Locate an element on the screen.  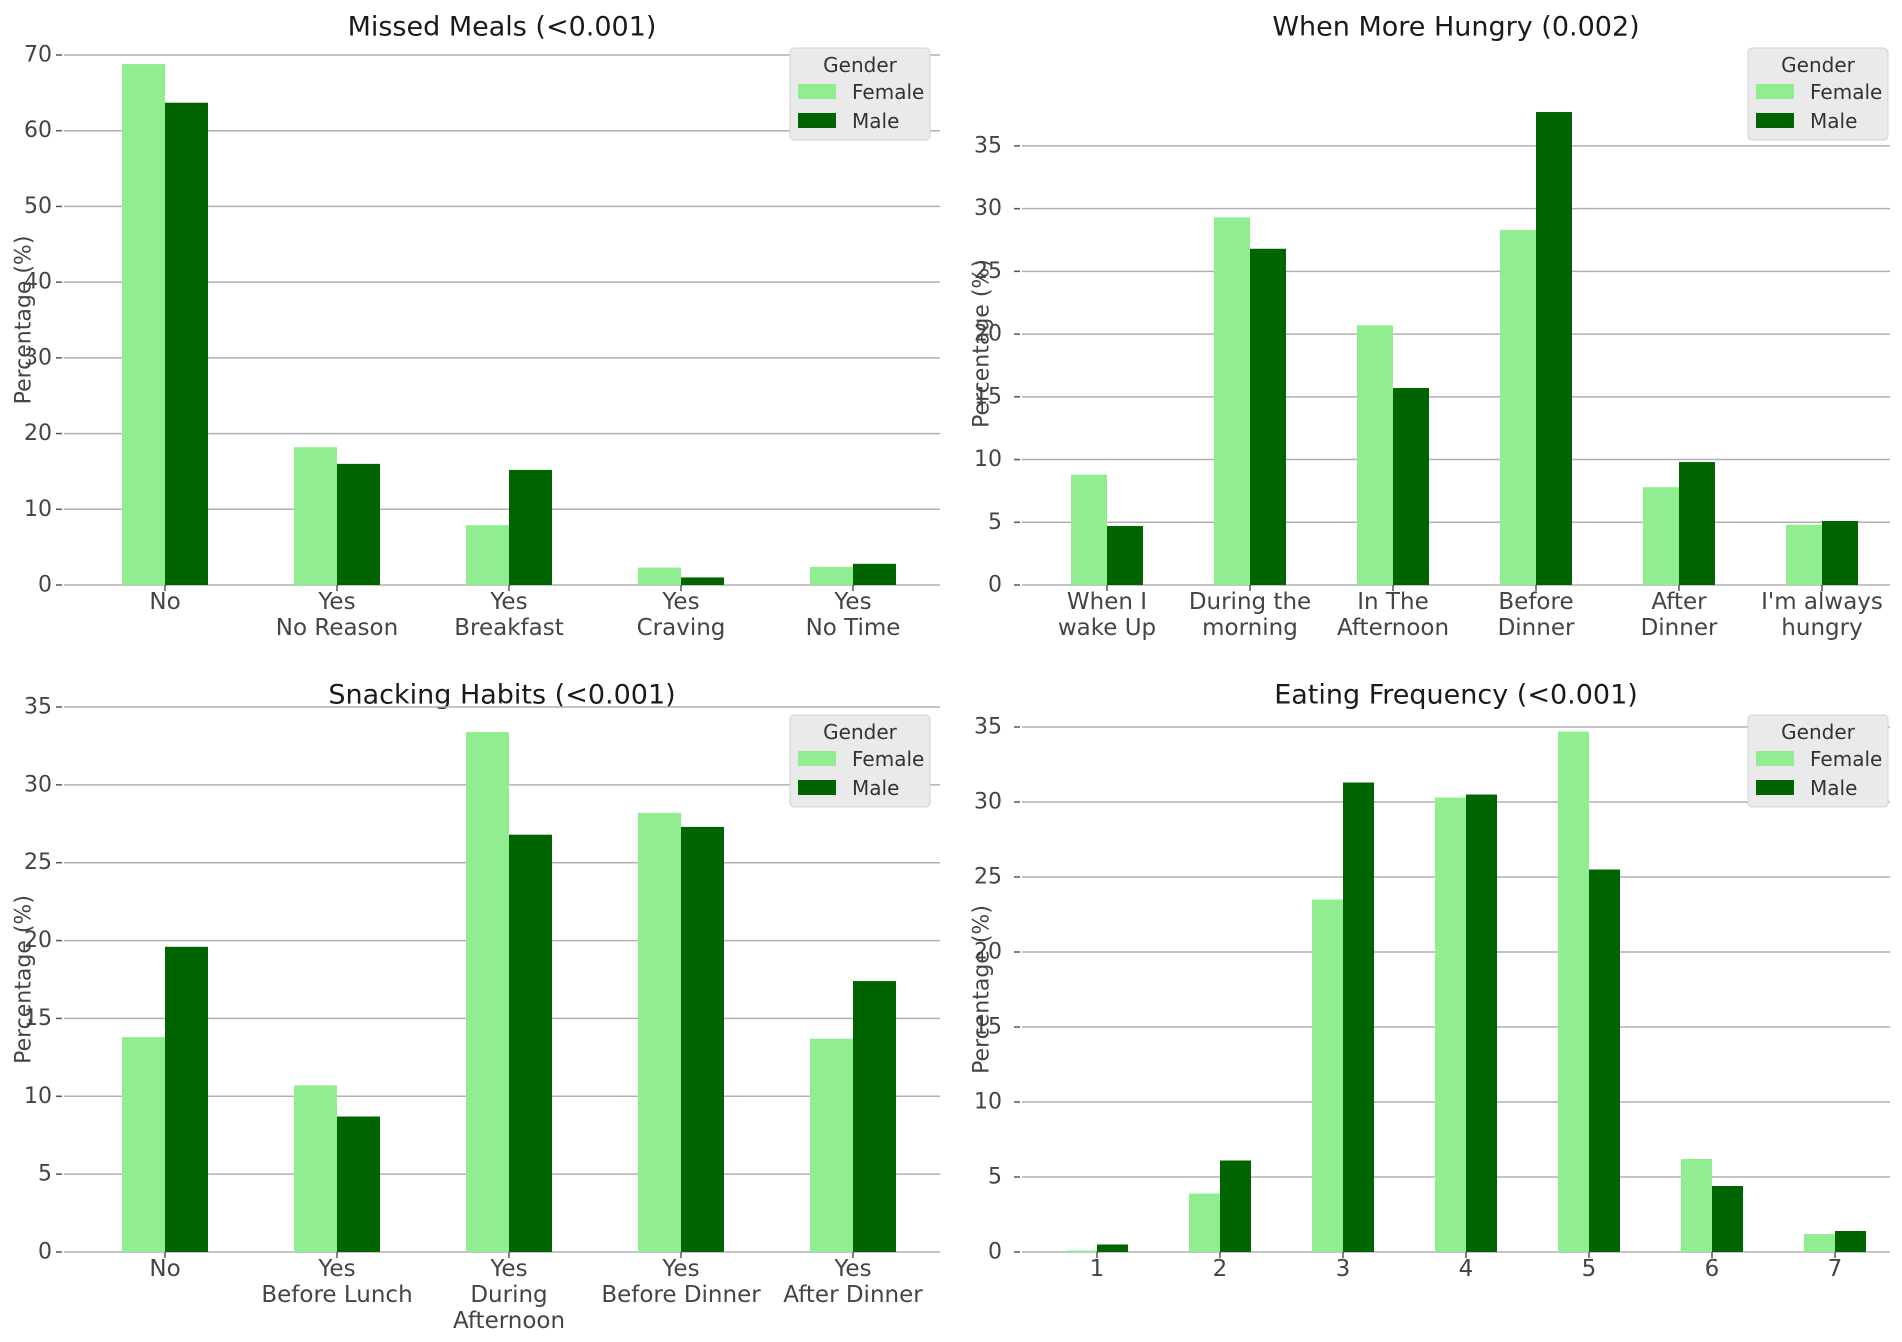
x-tick-label: After Dinner is located at coordinates (1679, 615).